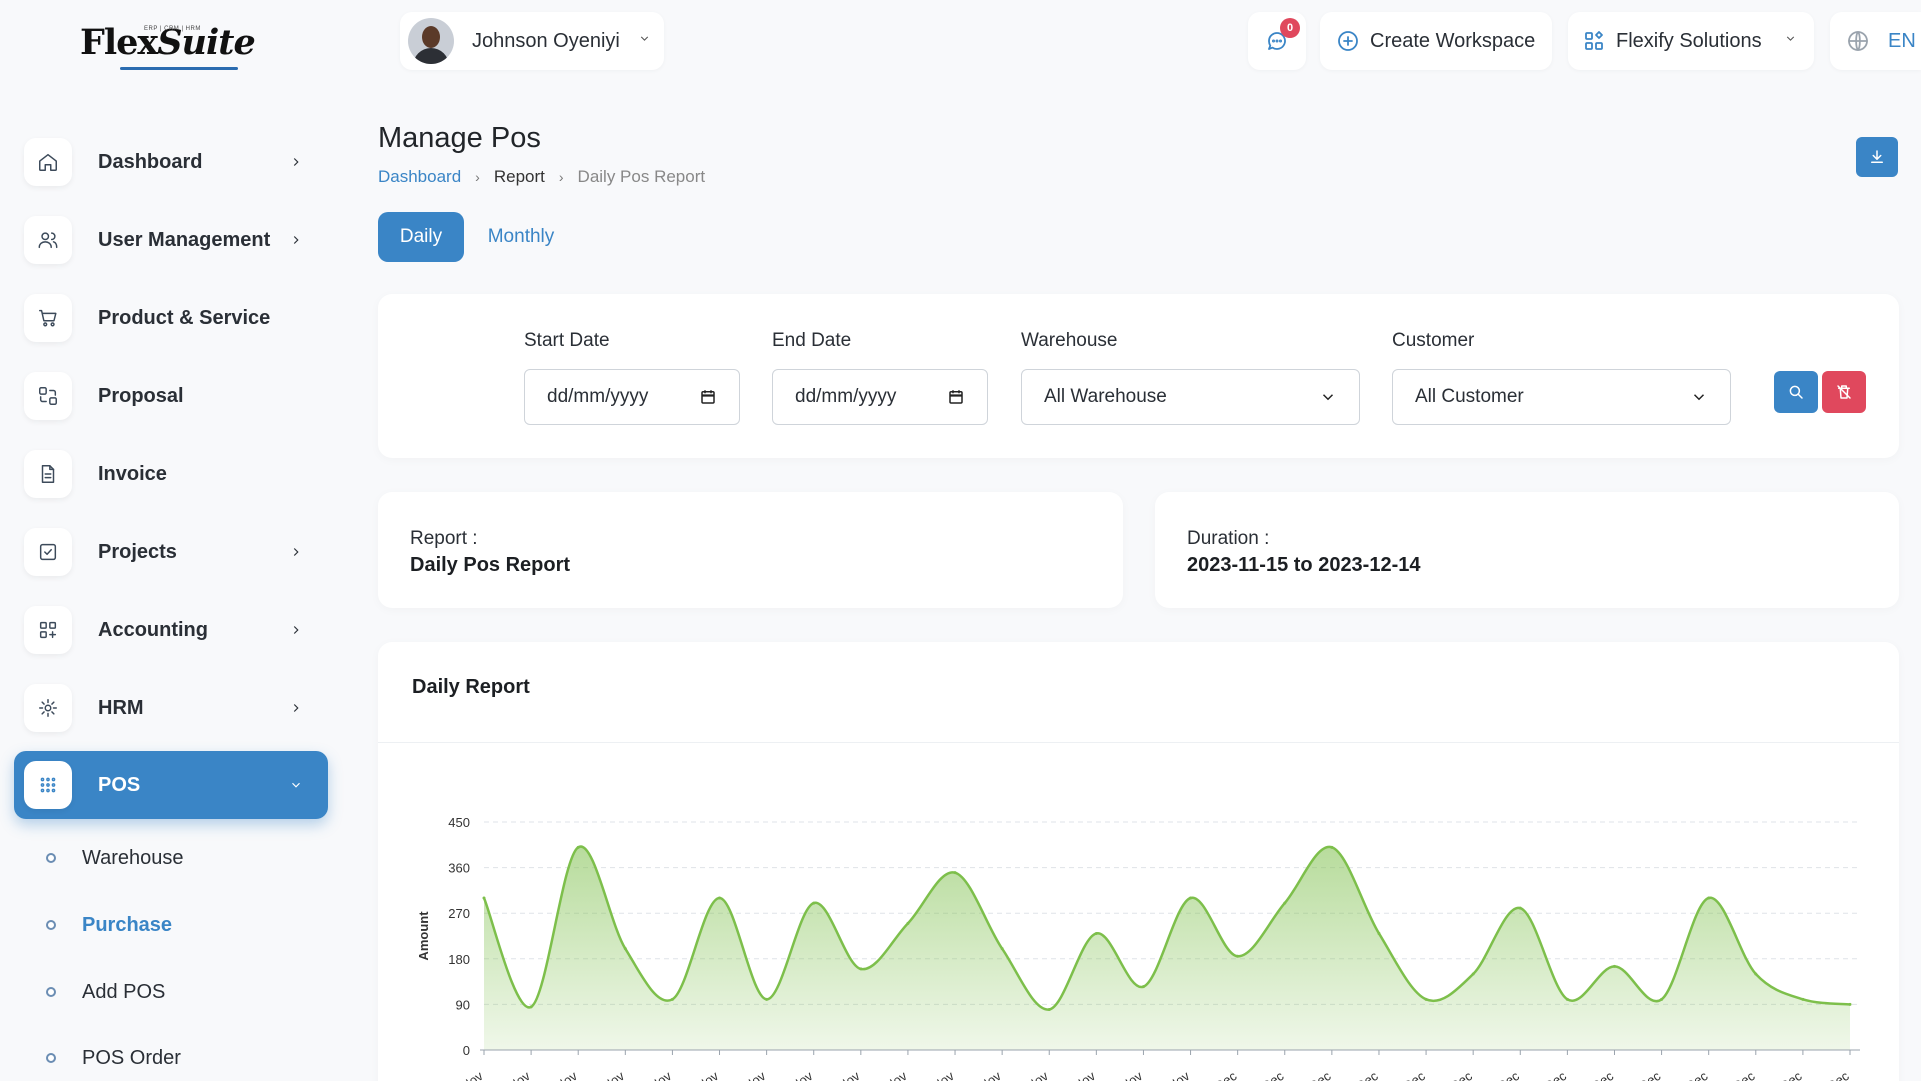 Image resolution: width=1921 pixels, height=1081 pixels. What do you see at coordinates (121, 707) in the screenshot?
I see `sidebar-item-label: HRM` at bounding box center [121, 707].